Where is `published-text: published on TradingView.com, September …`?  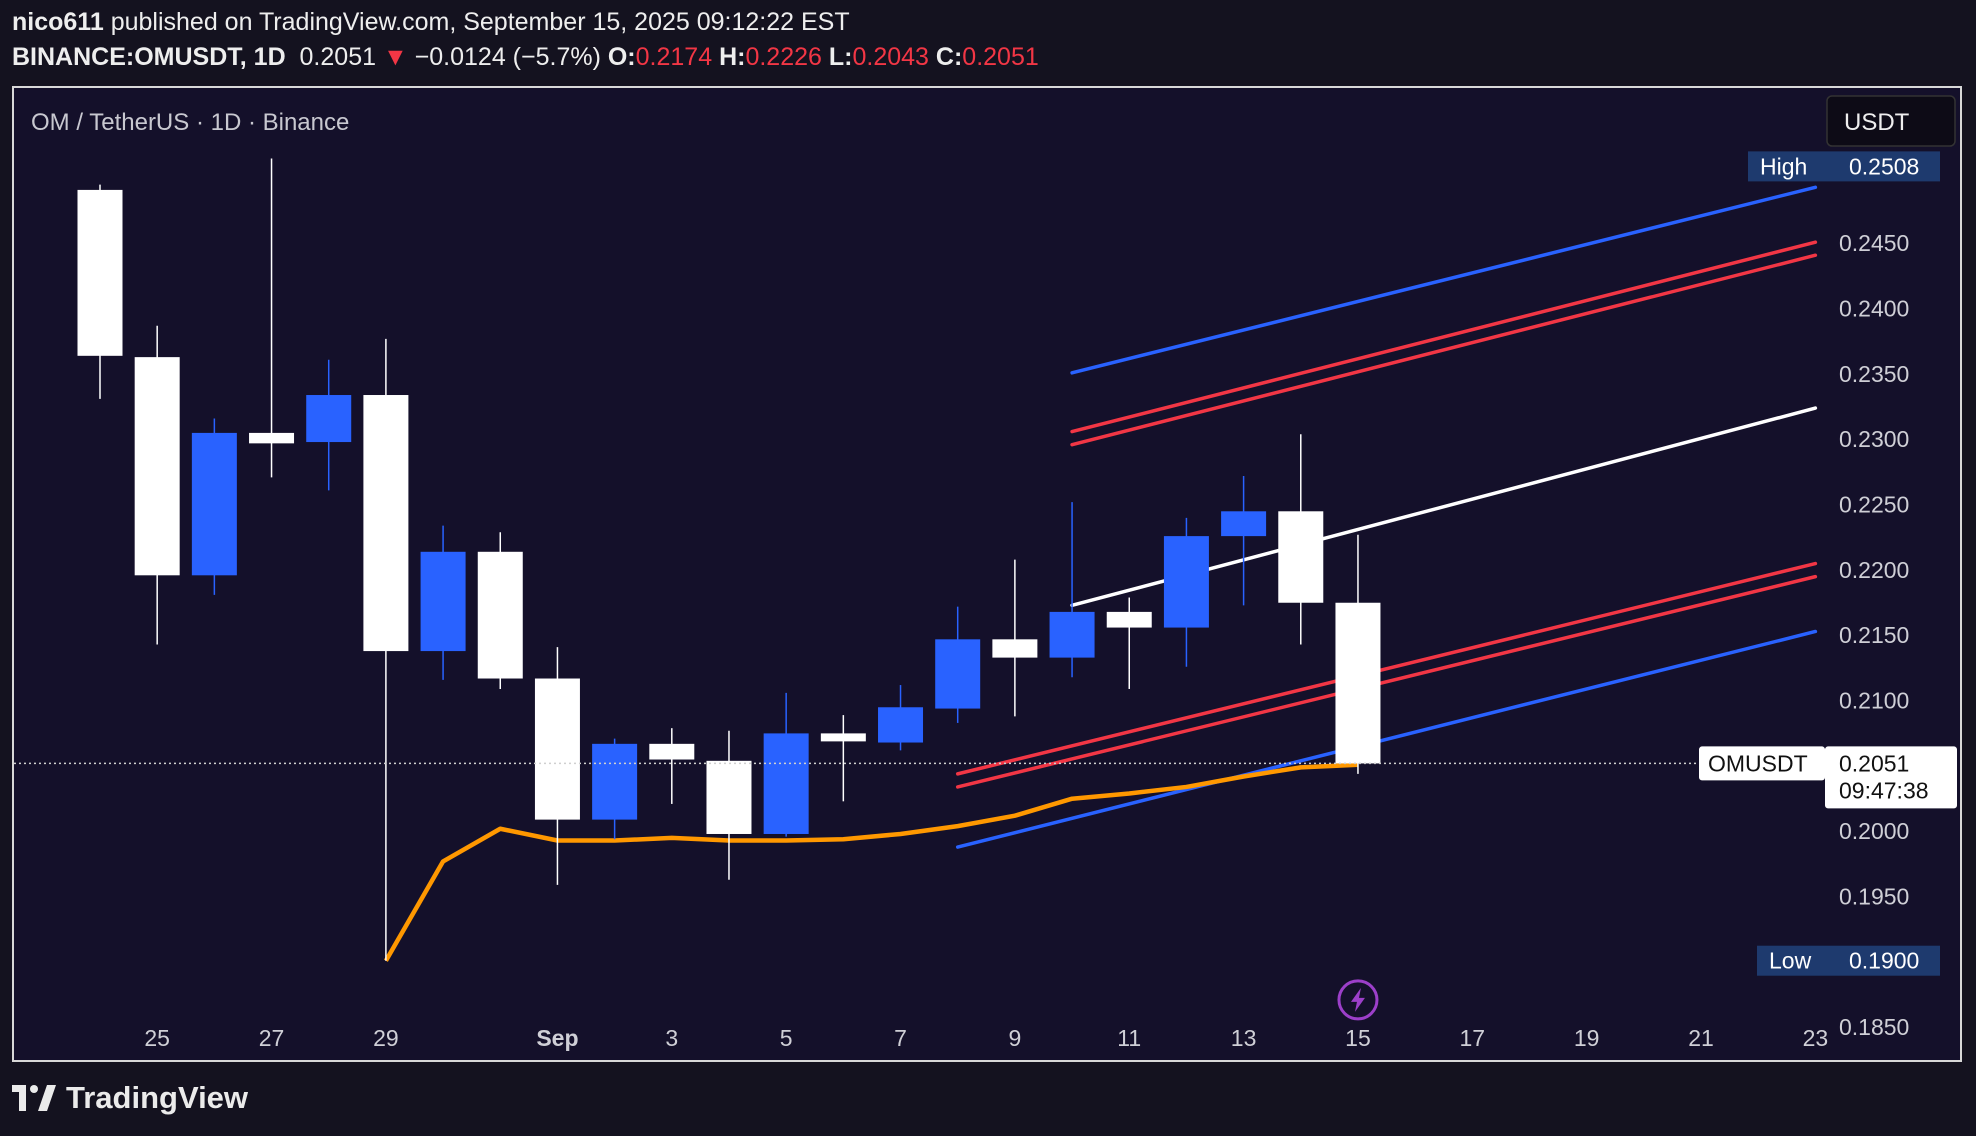
published-text: published on TradingView.com, September … is located at coordinates (480, 22).